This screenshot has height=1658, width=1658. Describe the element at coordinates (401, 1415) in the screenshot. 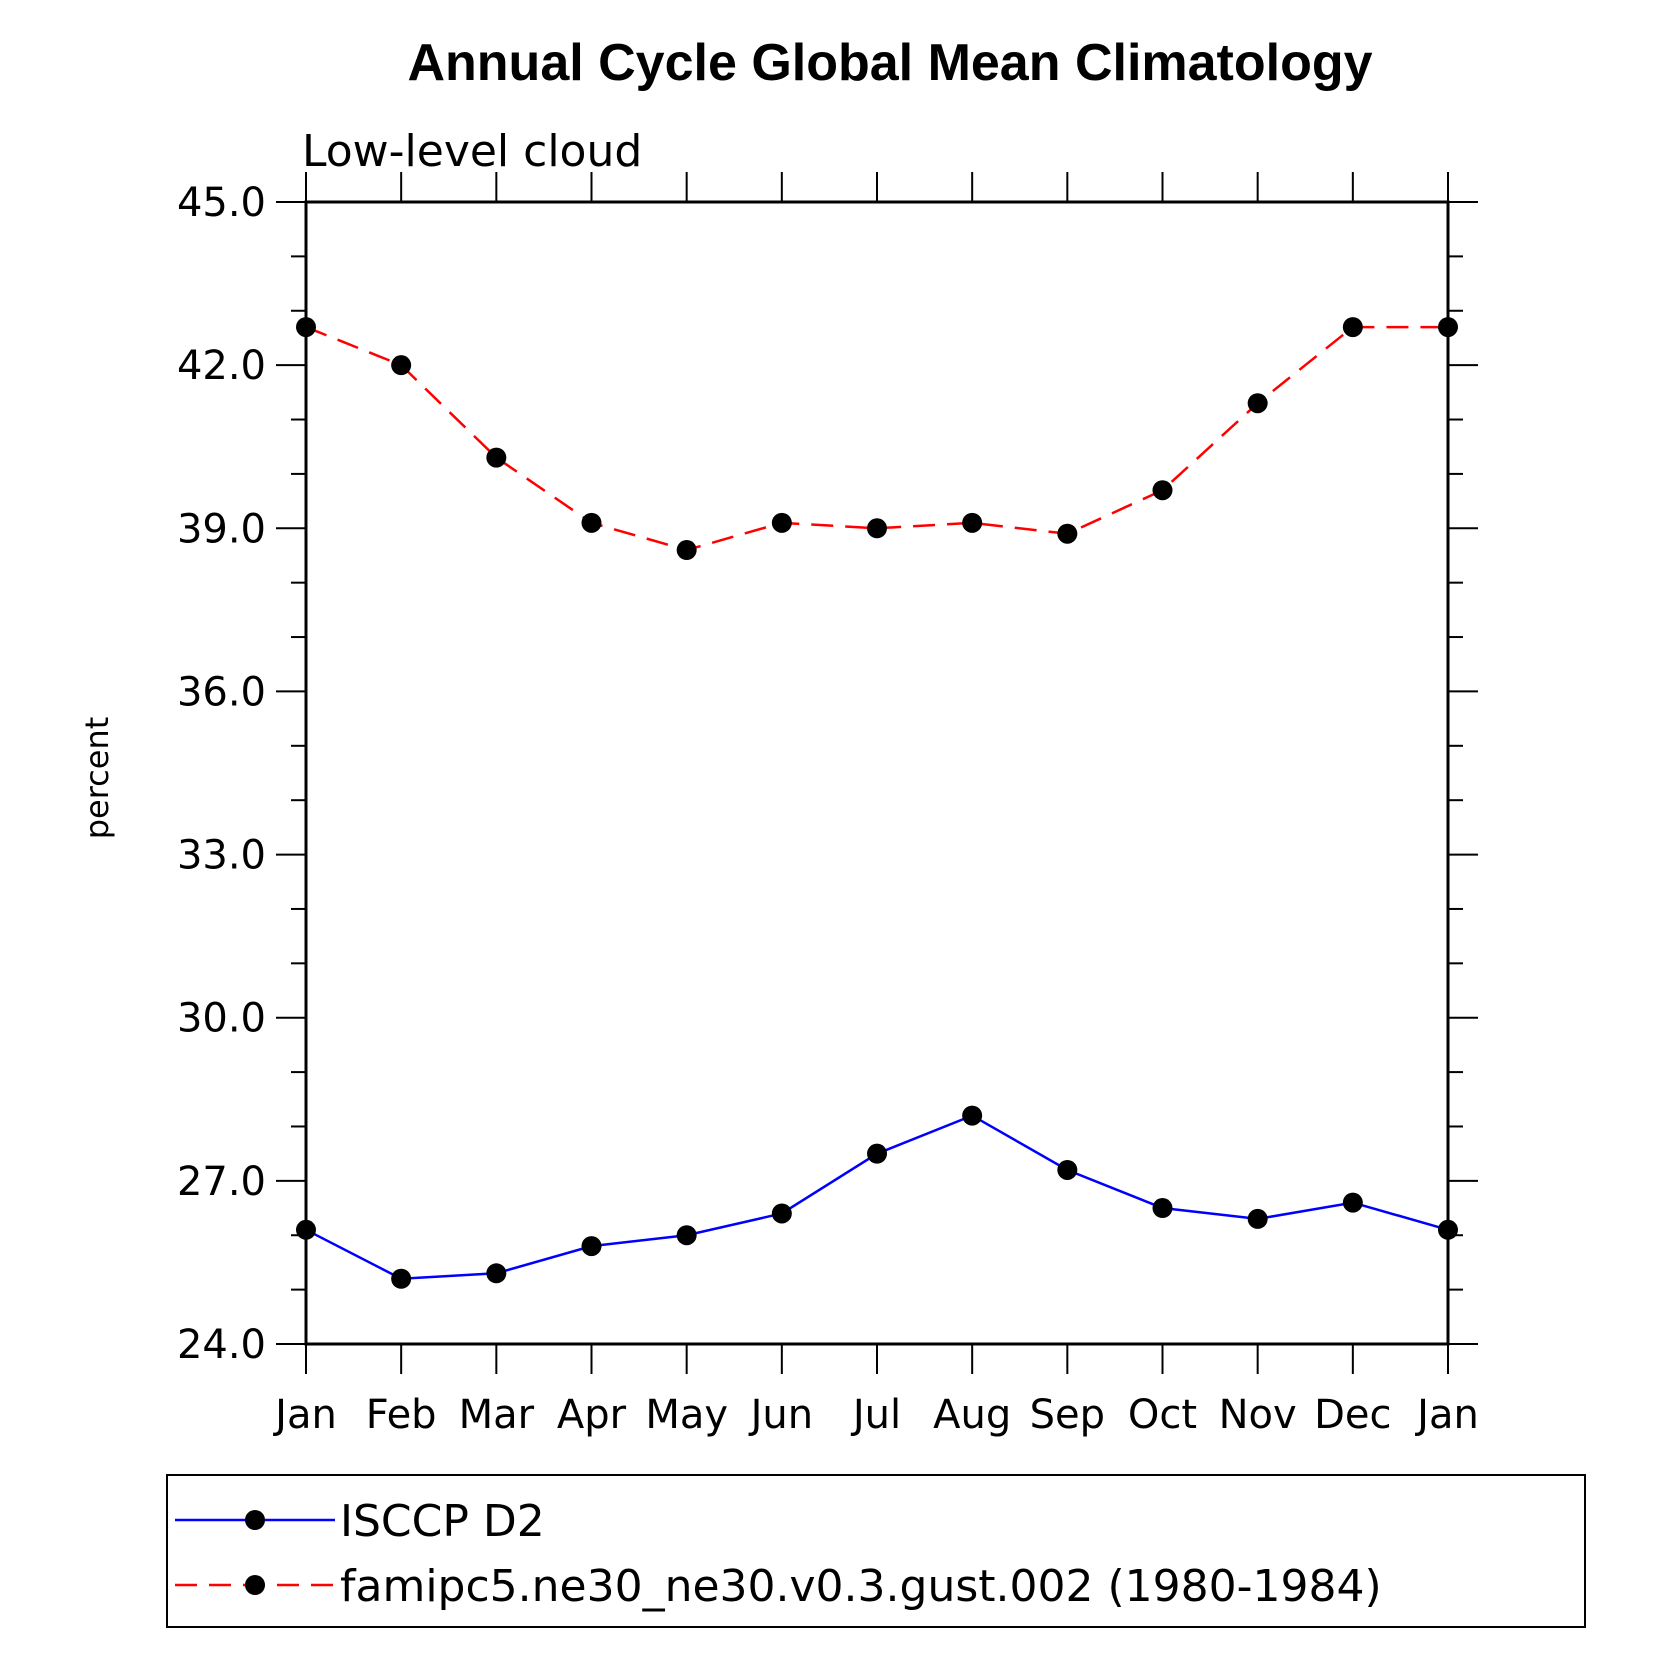

I see `x-tick-label: Feb` at that location.